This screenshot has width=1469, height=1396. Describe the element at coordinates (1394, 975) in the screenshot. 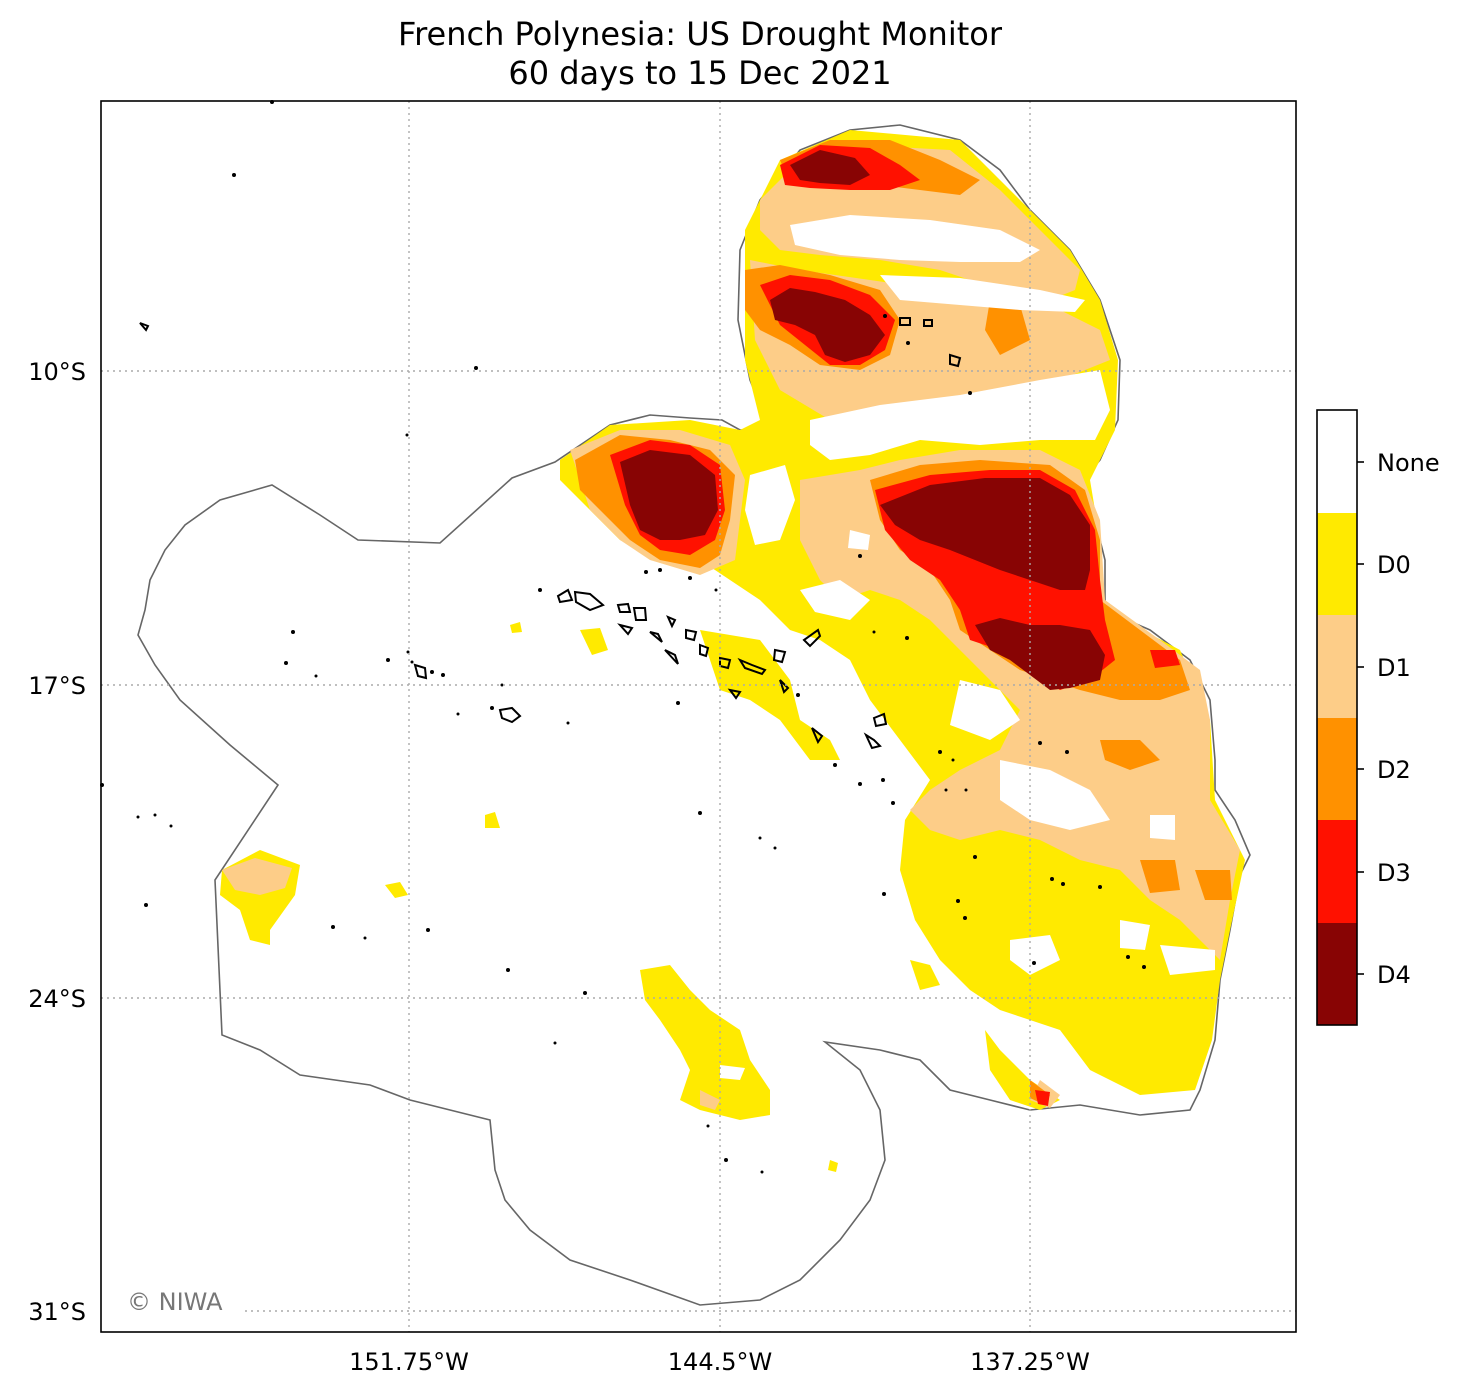

I see `legend-label-d4: D4` at that location.